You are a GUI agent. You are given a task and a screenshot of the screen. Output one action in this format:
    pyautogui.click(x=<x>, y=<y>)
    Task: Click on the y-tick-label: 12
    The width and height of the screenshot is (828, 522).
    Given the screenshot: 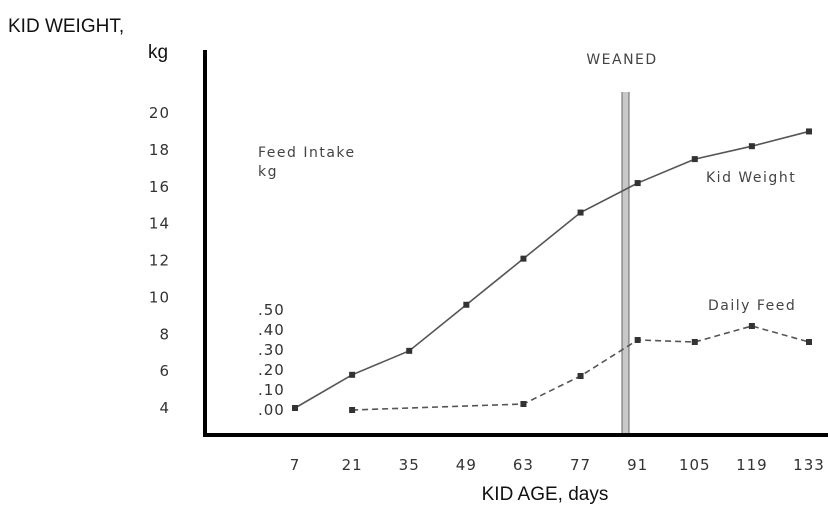 What is the action you would take?
    pyautogui.click(x=159, y=261)
    